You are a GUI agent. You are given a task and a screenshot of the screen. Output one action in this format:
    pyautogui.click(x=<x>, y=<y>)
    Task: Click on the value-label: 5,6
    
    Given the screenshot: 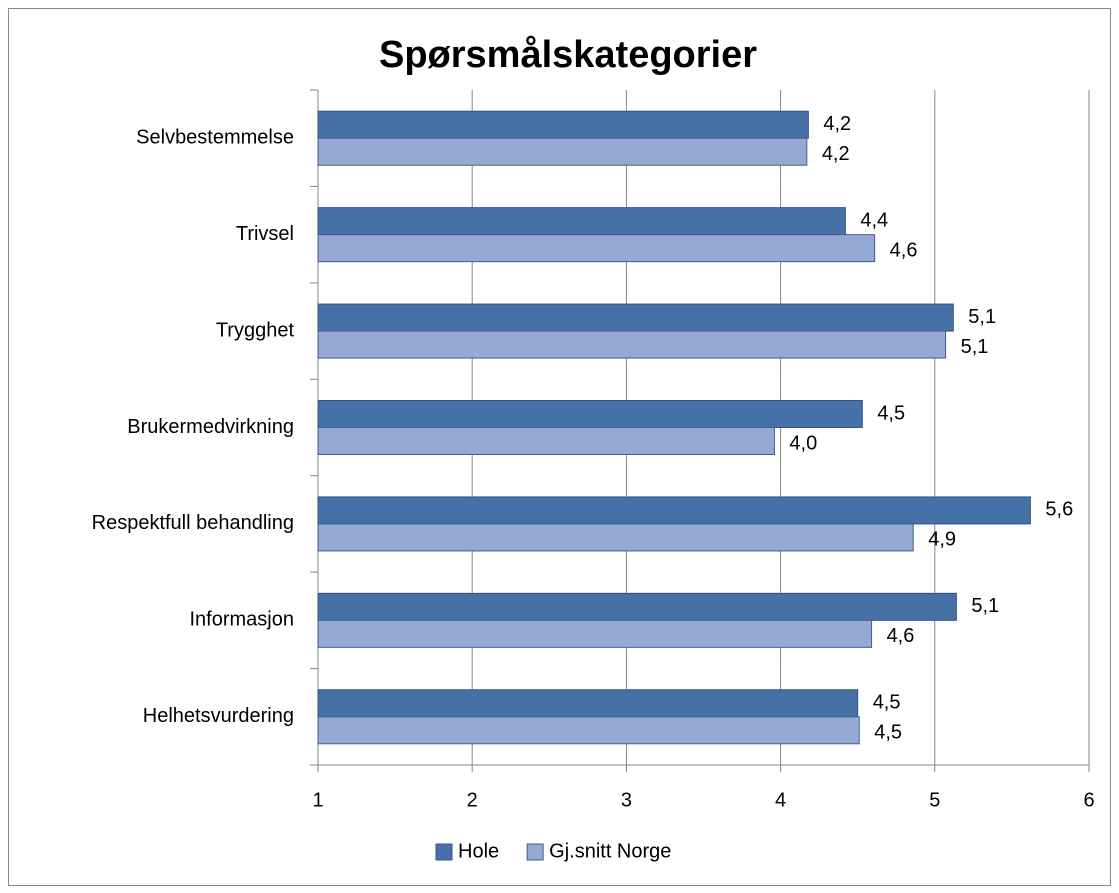 What is the action you would take?
    pyautogui.click(x=1059, y=510)
    